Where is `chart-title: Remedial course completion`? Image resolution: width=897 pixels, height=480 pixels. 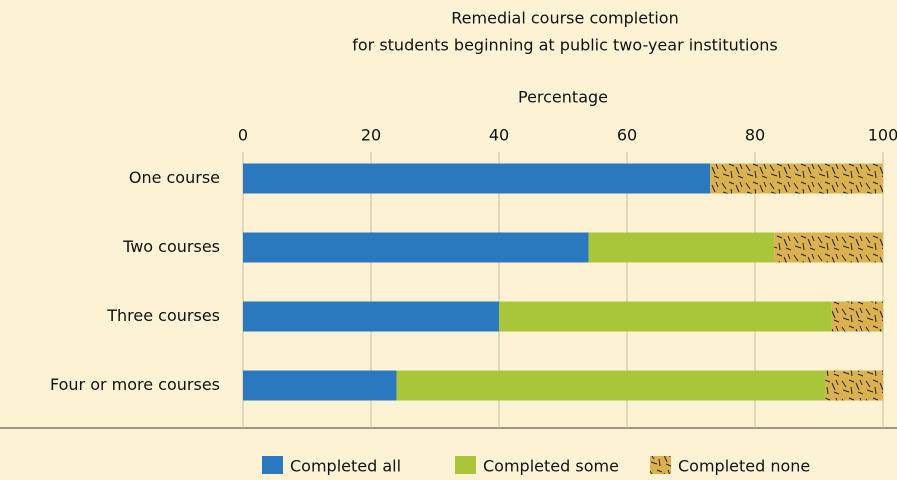 chart-title: Remedial course completion is located at coordinates (564, 18).